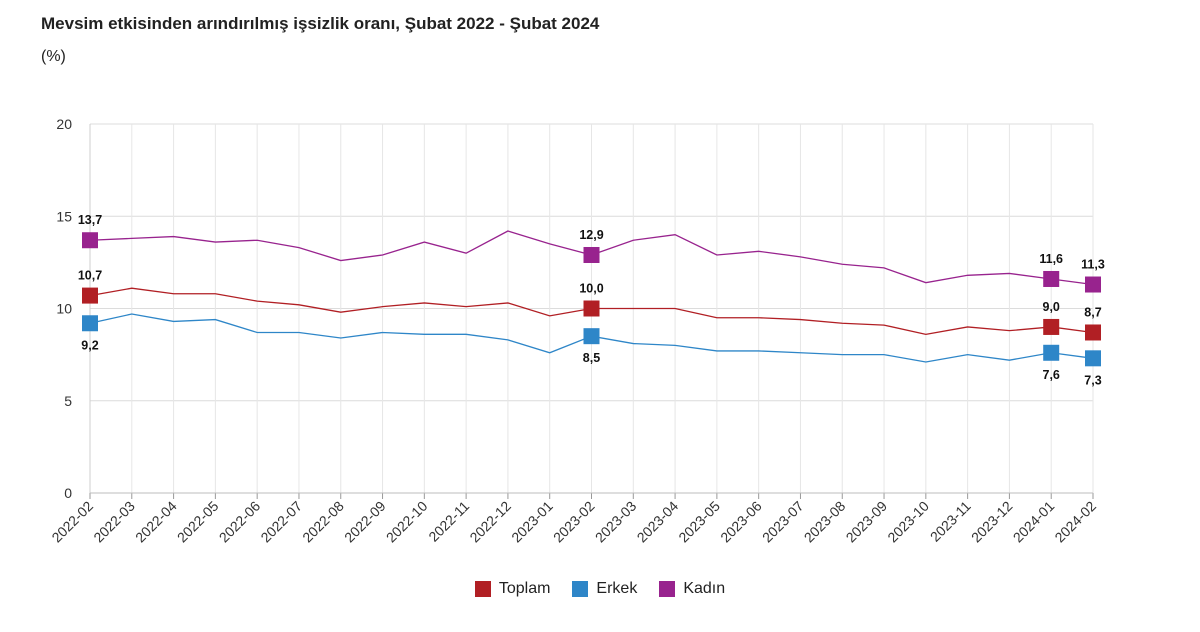 The image size is (1200, 632). What do you see at coordinates (1051, 307) in the screenshot?
I see `data-label-toplam: 9,0` at bounding box center [1051, 307].